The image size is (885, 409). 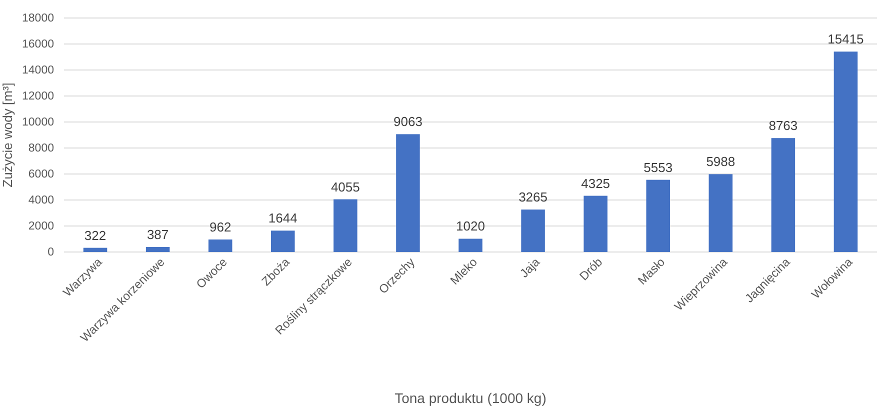 What do you see at coordinates (38, 44) in the screenshot?
I see `y-tick-label: 16000` at bounding box center [38, 44].